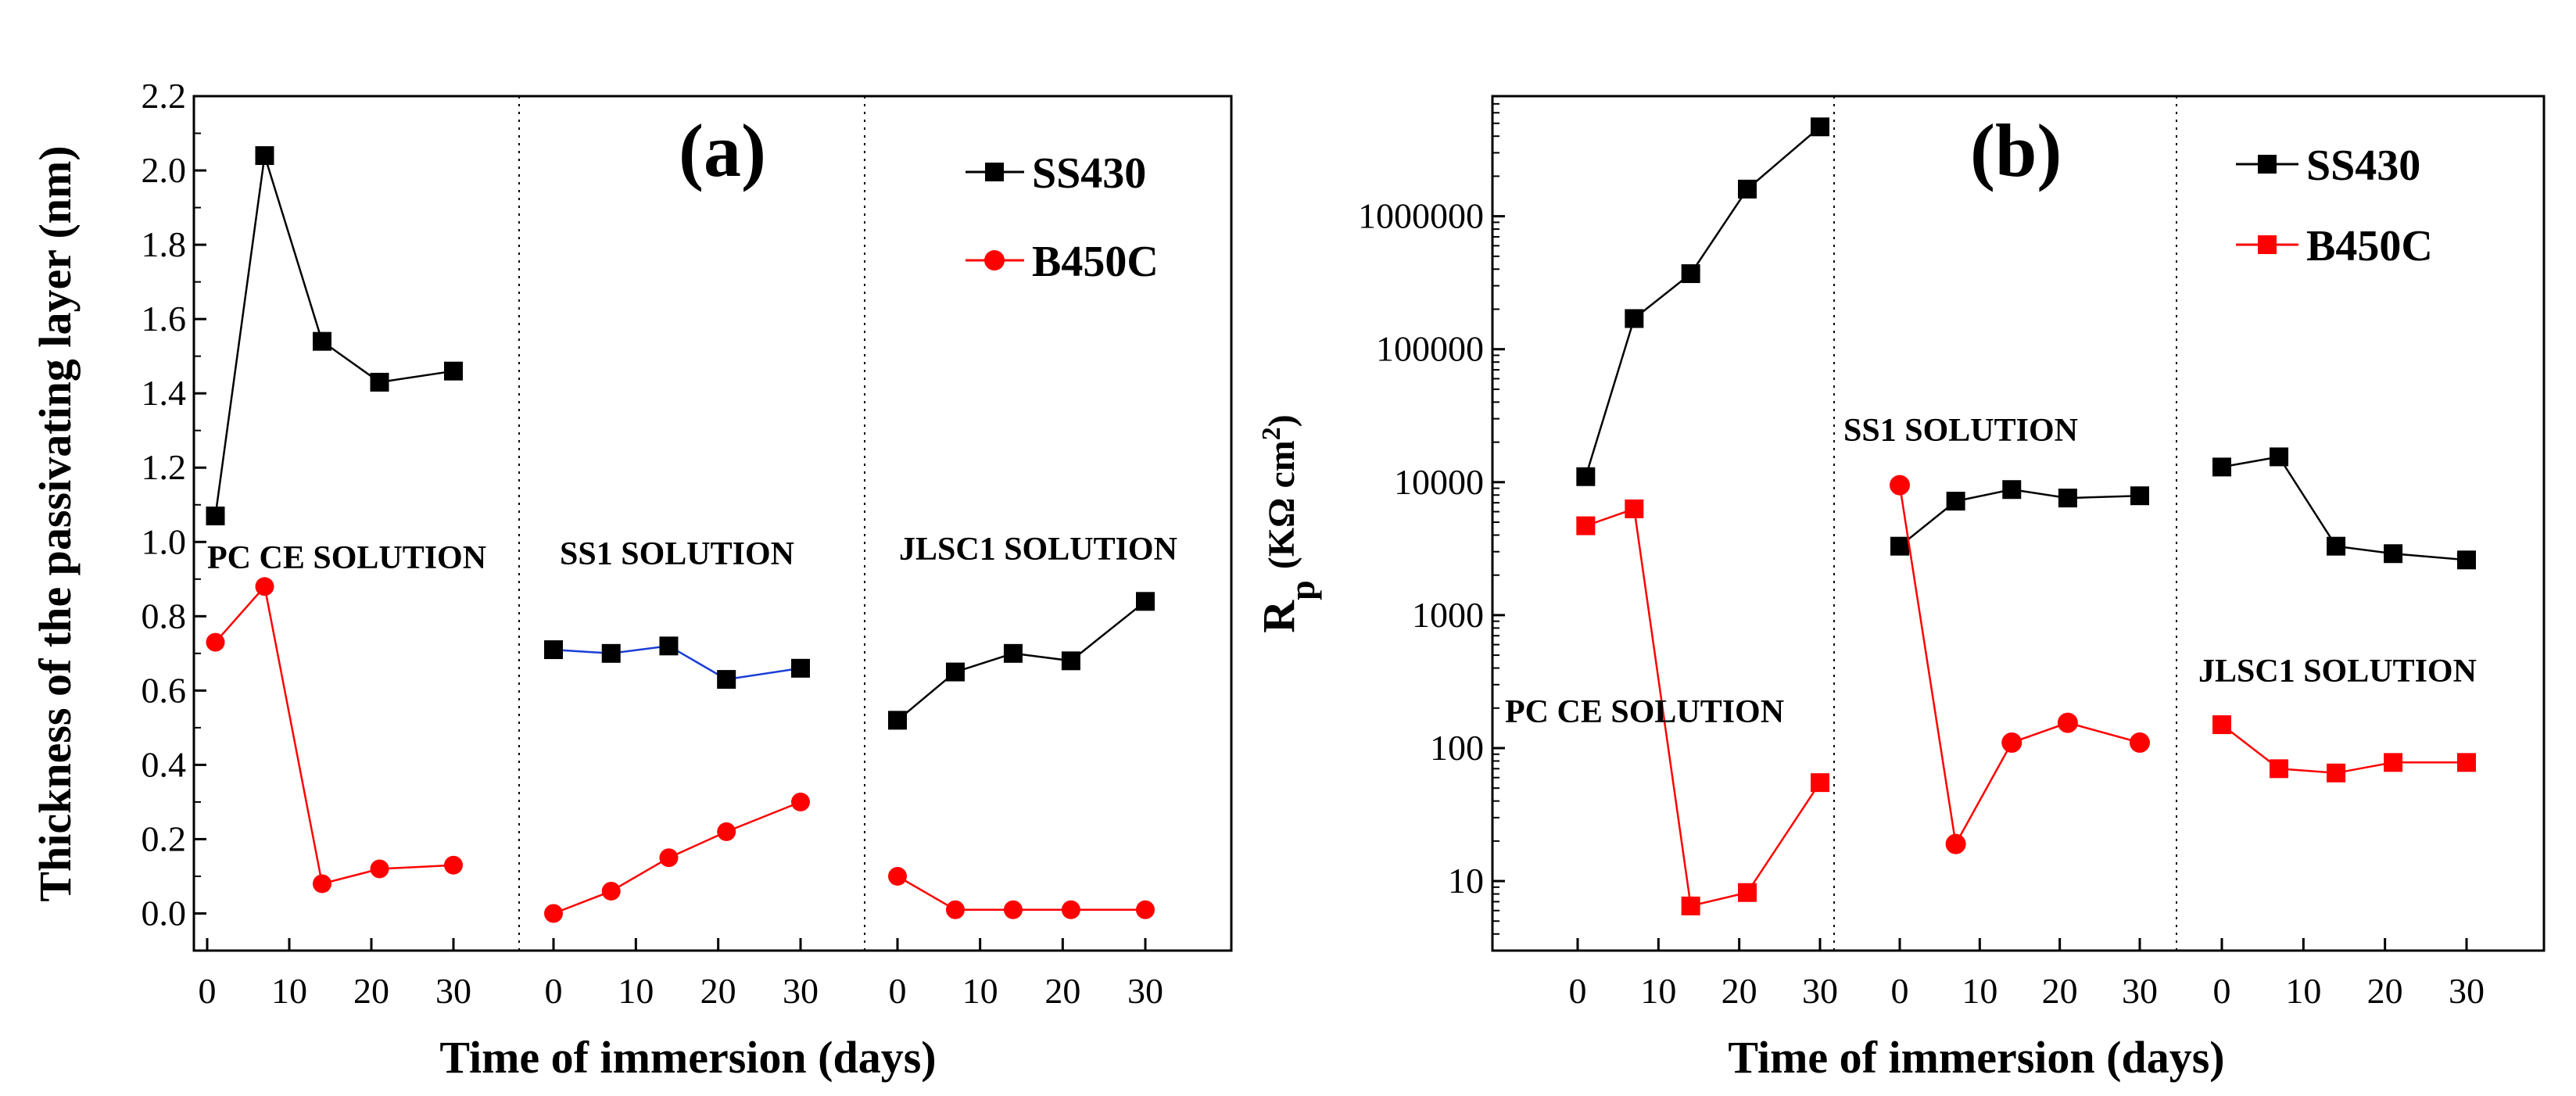  I want to click on panel-a-y-axis-title: Thickness of the passivating layer (nm), so click(56, 523).